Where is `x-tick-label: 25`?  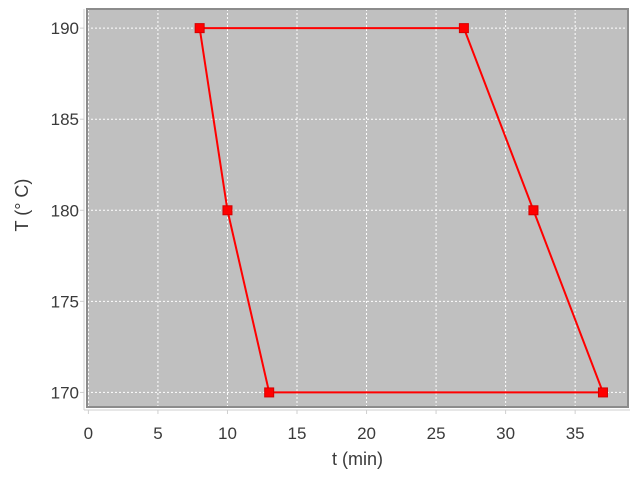 x-tick-label: 25 is located at coordinates (436, 433).